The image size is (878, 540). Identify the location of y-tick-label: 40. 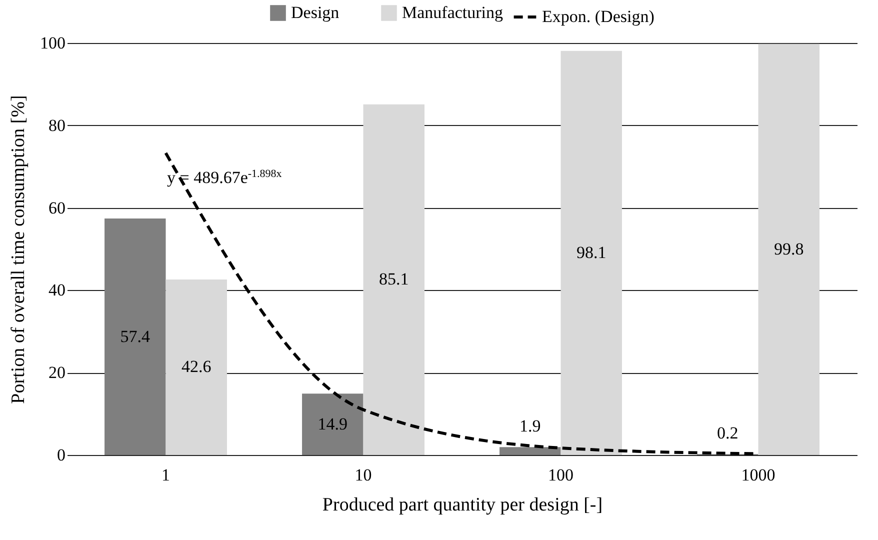
(57, 290).